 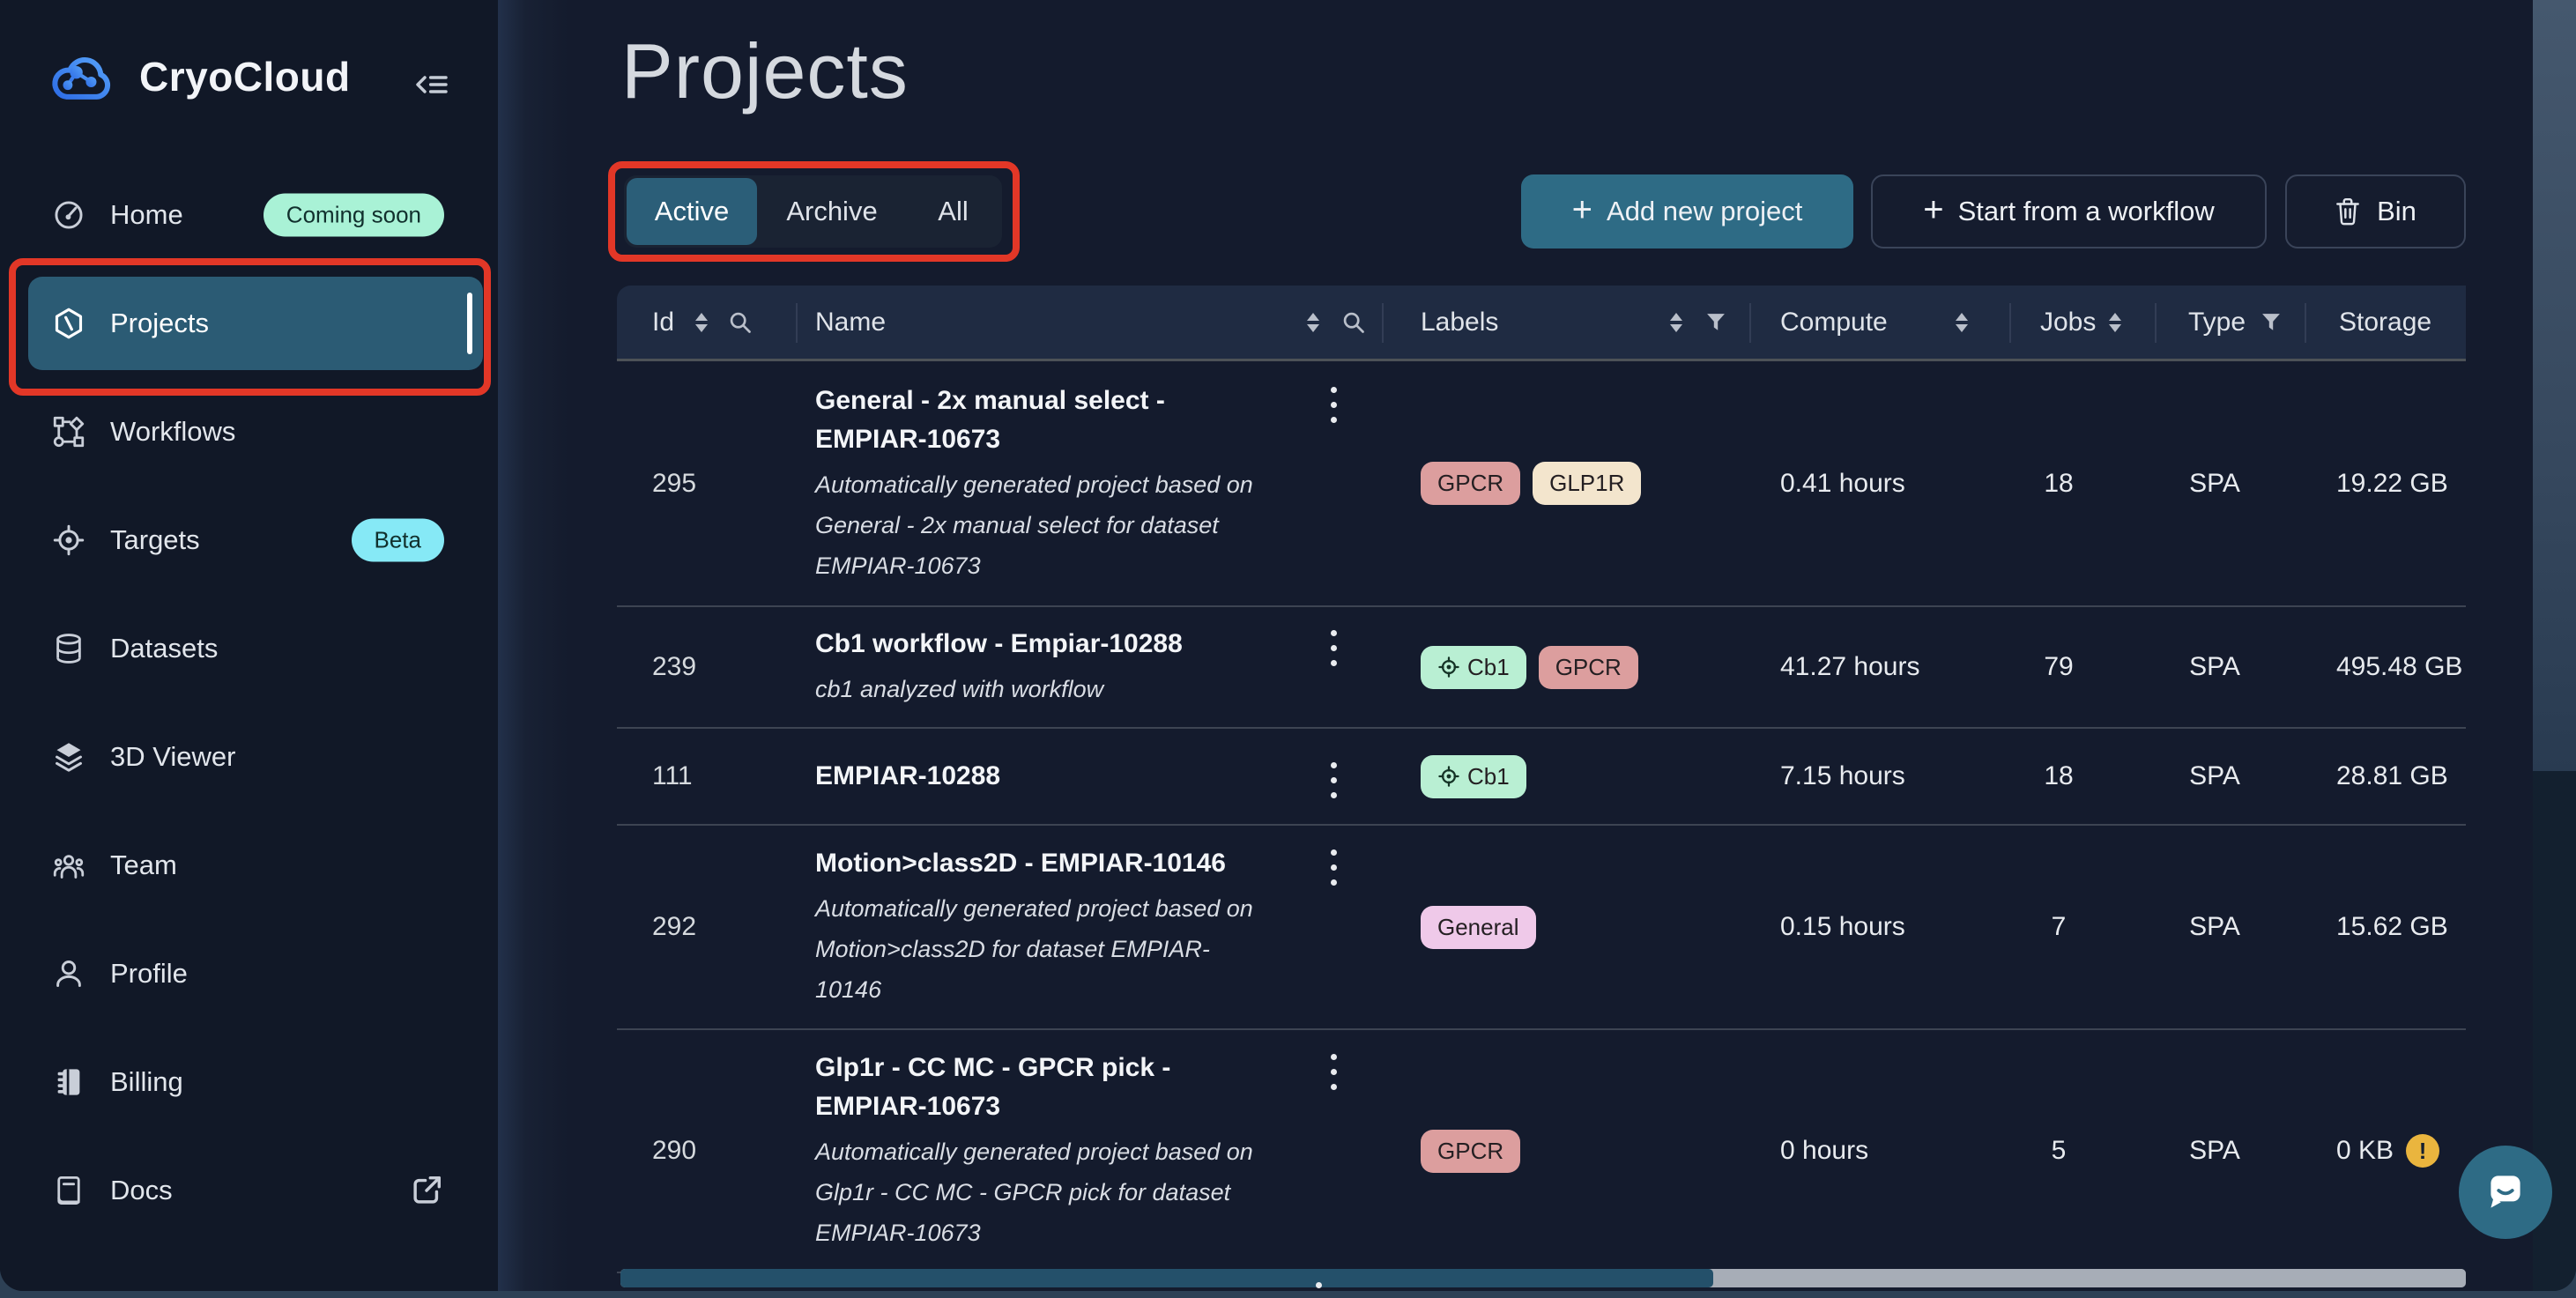 I want to click on label-pill: GLP1R, so click(x=1587, y=483).